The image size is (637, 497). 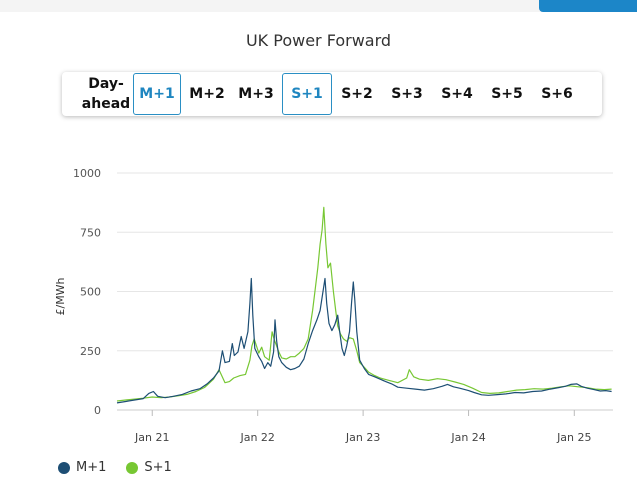 What do you see at coordinates (132, 467) in the screenshot?
I see `legend-marker-s1` at bounding box center [132, 467].